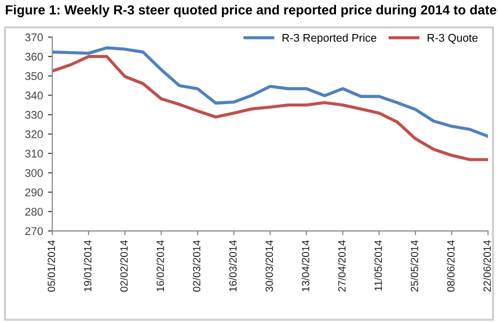 Image resolution: width=498 pixels, height=323 pixels. Describe the element at coordinates (34, 173) in the screenshot. I see `y-tick-label: 300` at that location.